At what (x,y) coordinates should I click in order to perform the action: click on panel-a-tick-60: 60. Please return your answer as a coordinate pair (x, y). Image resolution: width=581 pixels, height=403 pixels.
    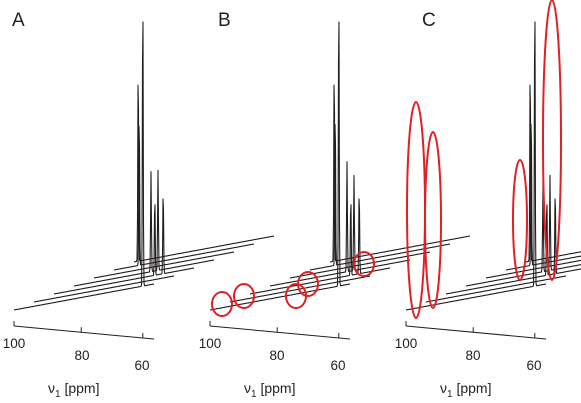
    Looking at the image, I should click on (141, 365).